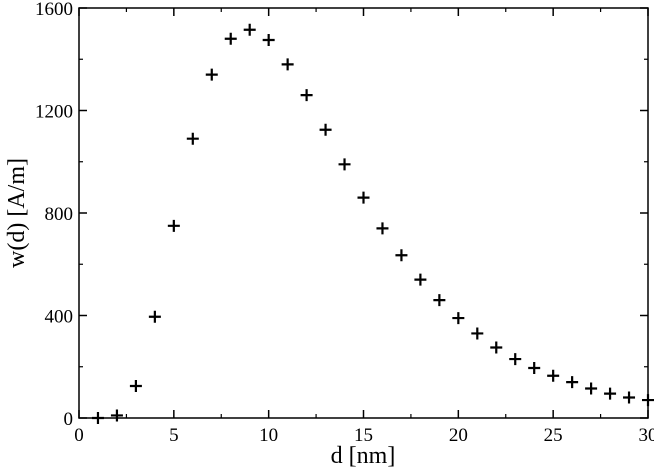  Describe the element at coordinates (69, 419) in the screenshot. I see `y-tick-label: 0` at that location.